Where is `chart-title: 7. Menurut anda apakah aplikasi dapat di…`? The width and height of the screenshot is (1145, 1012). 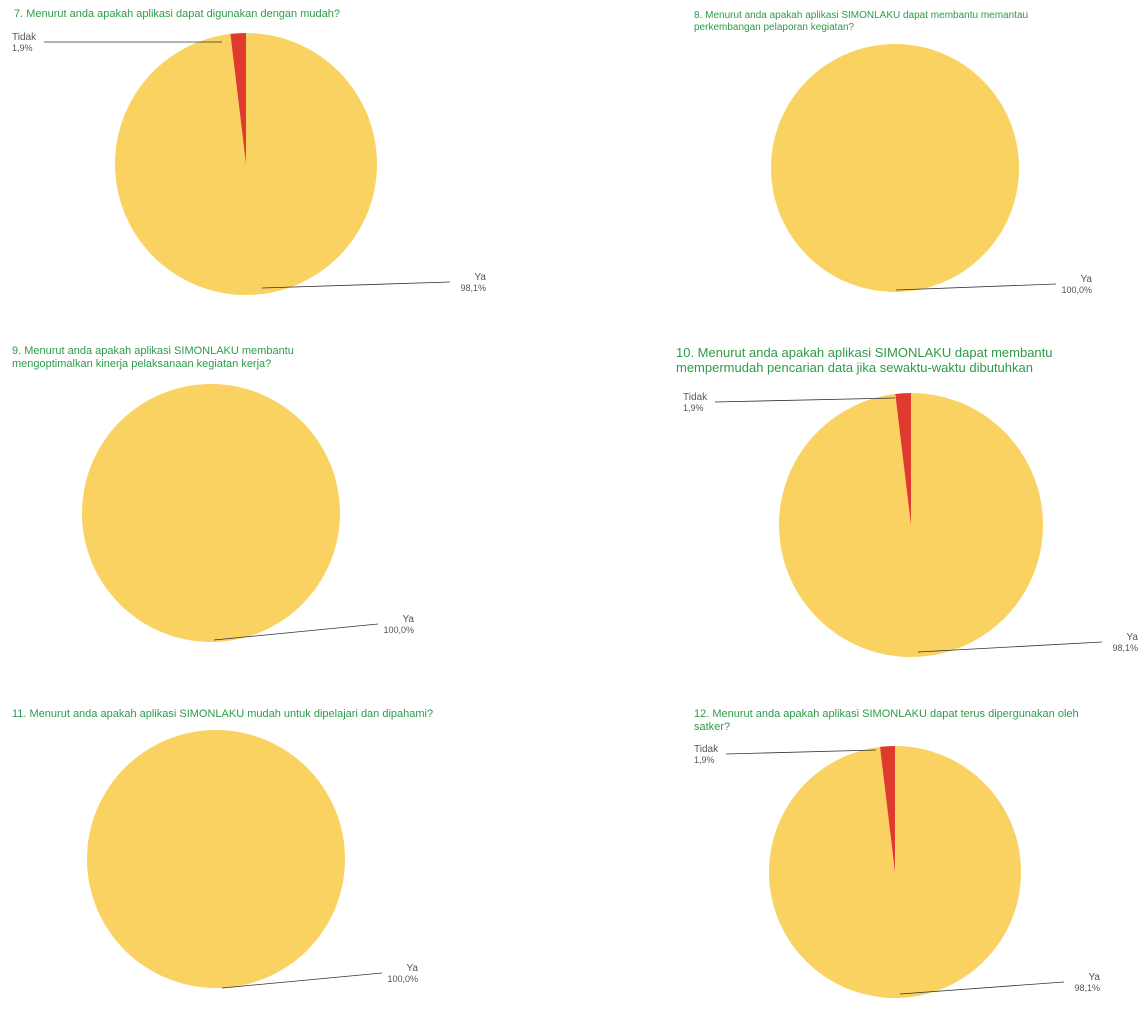 chart-title: 7. Menurut anda apakah aplikasi dapat di… is located at coordinates (177, 14).